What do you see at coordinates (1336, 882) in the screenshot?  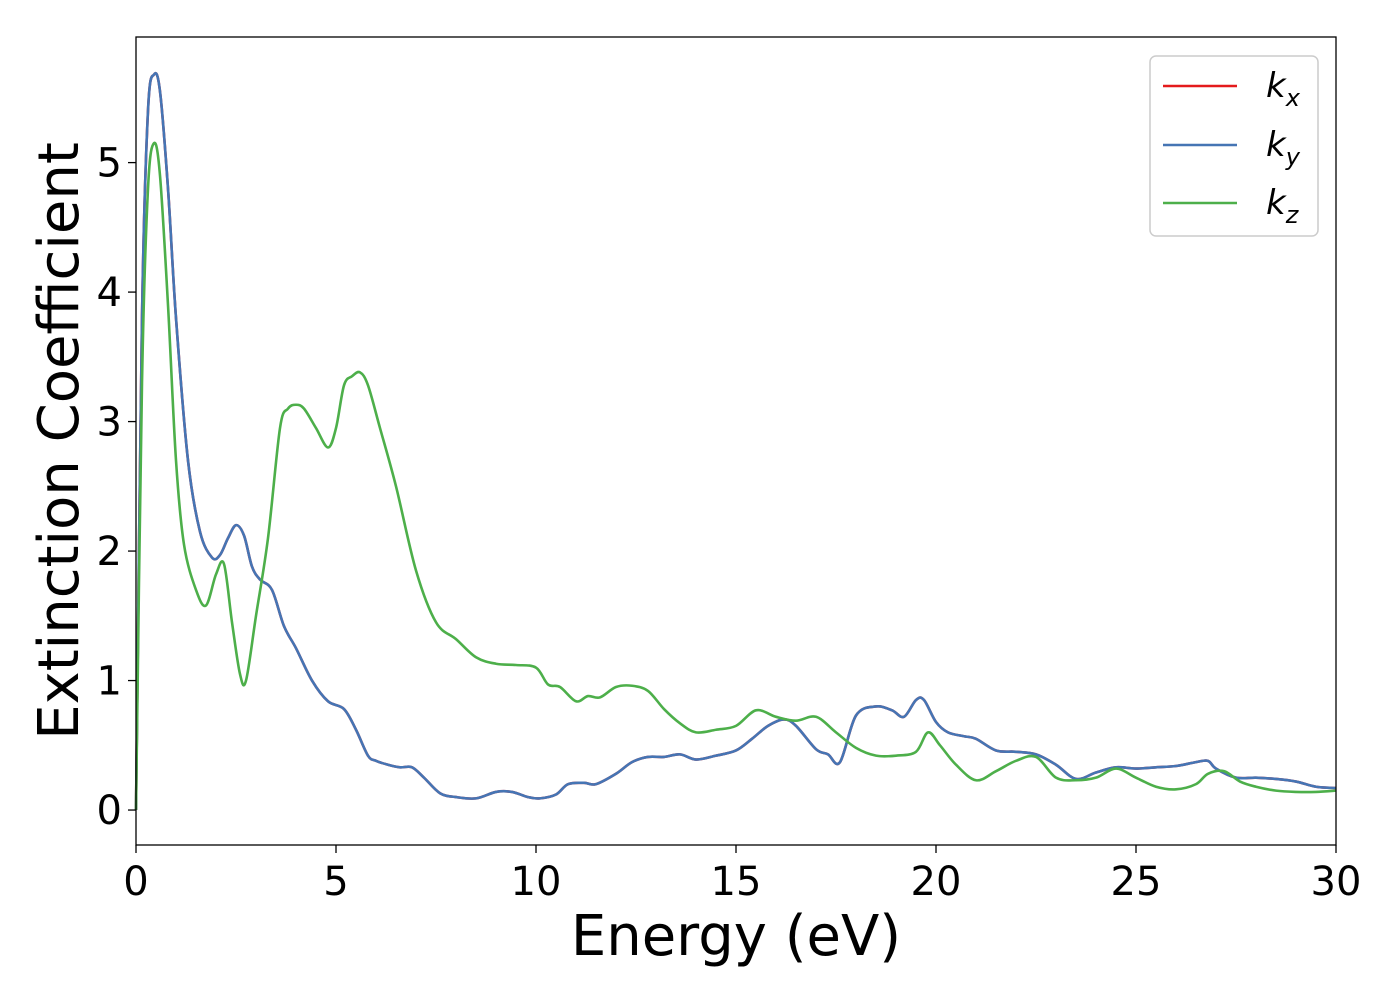 I see `x-tick-label: 30` at bounding box center [1336, 882].